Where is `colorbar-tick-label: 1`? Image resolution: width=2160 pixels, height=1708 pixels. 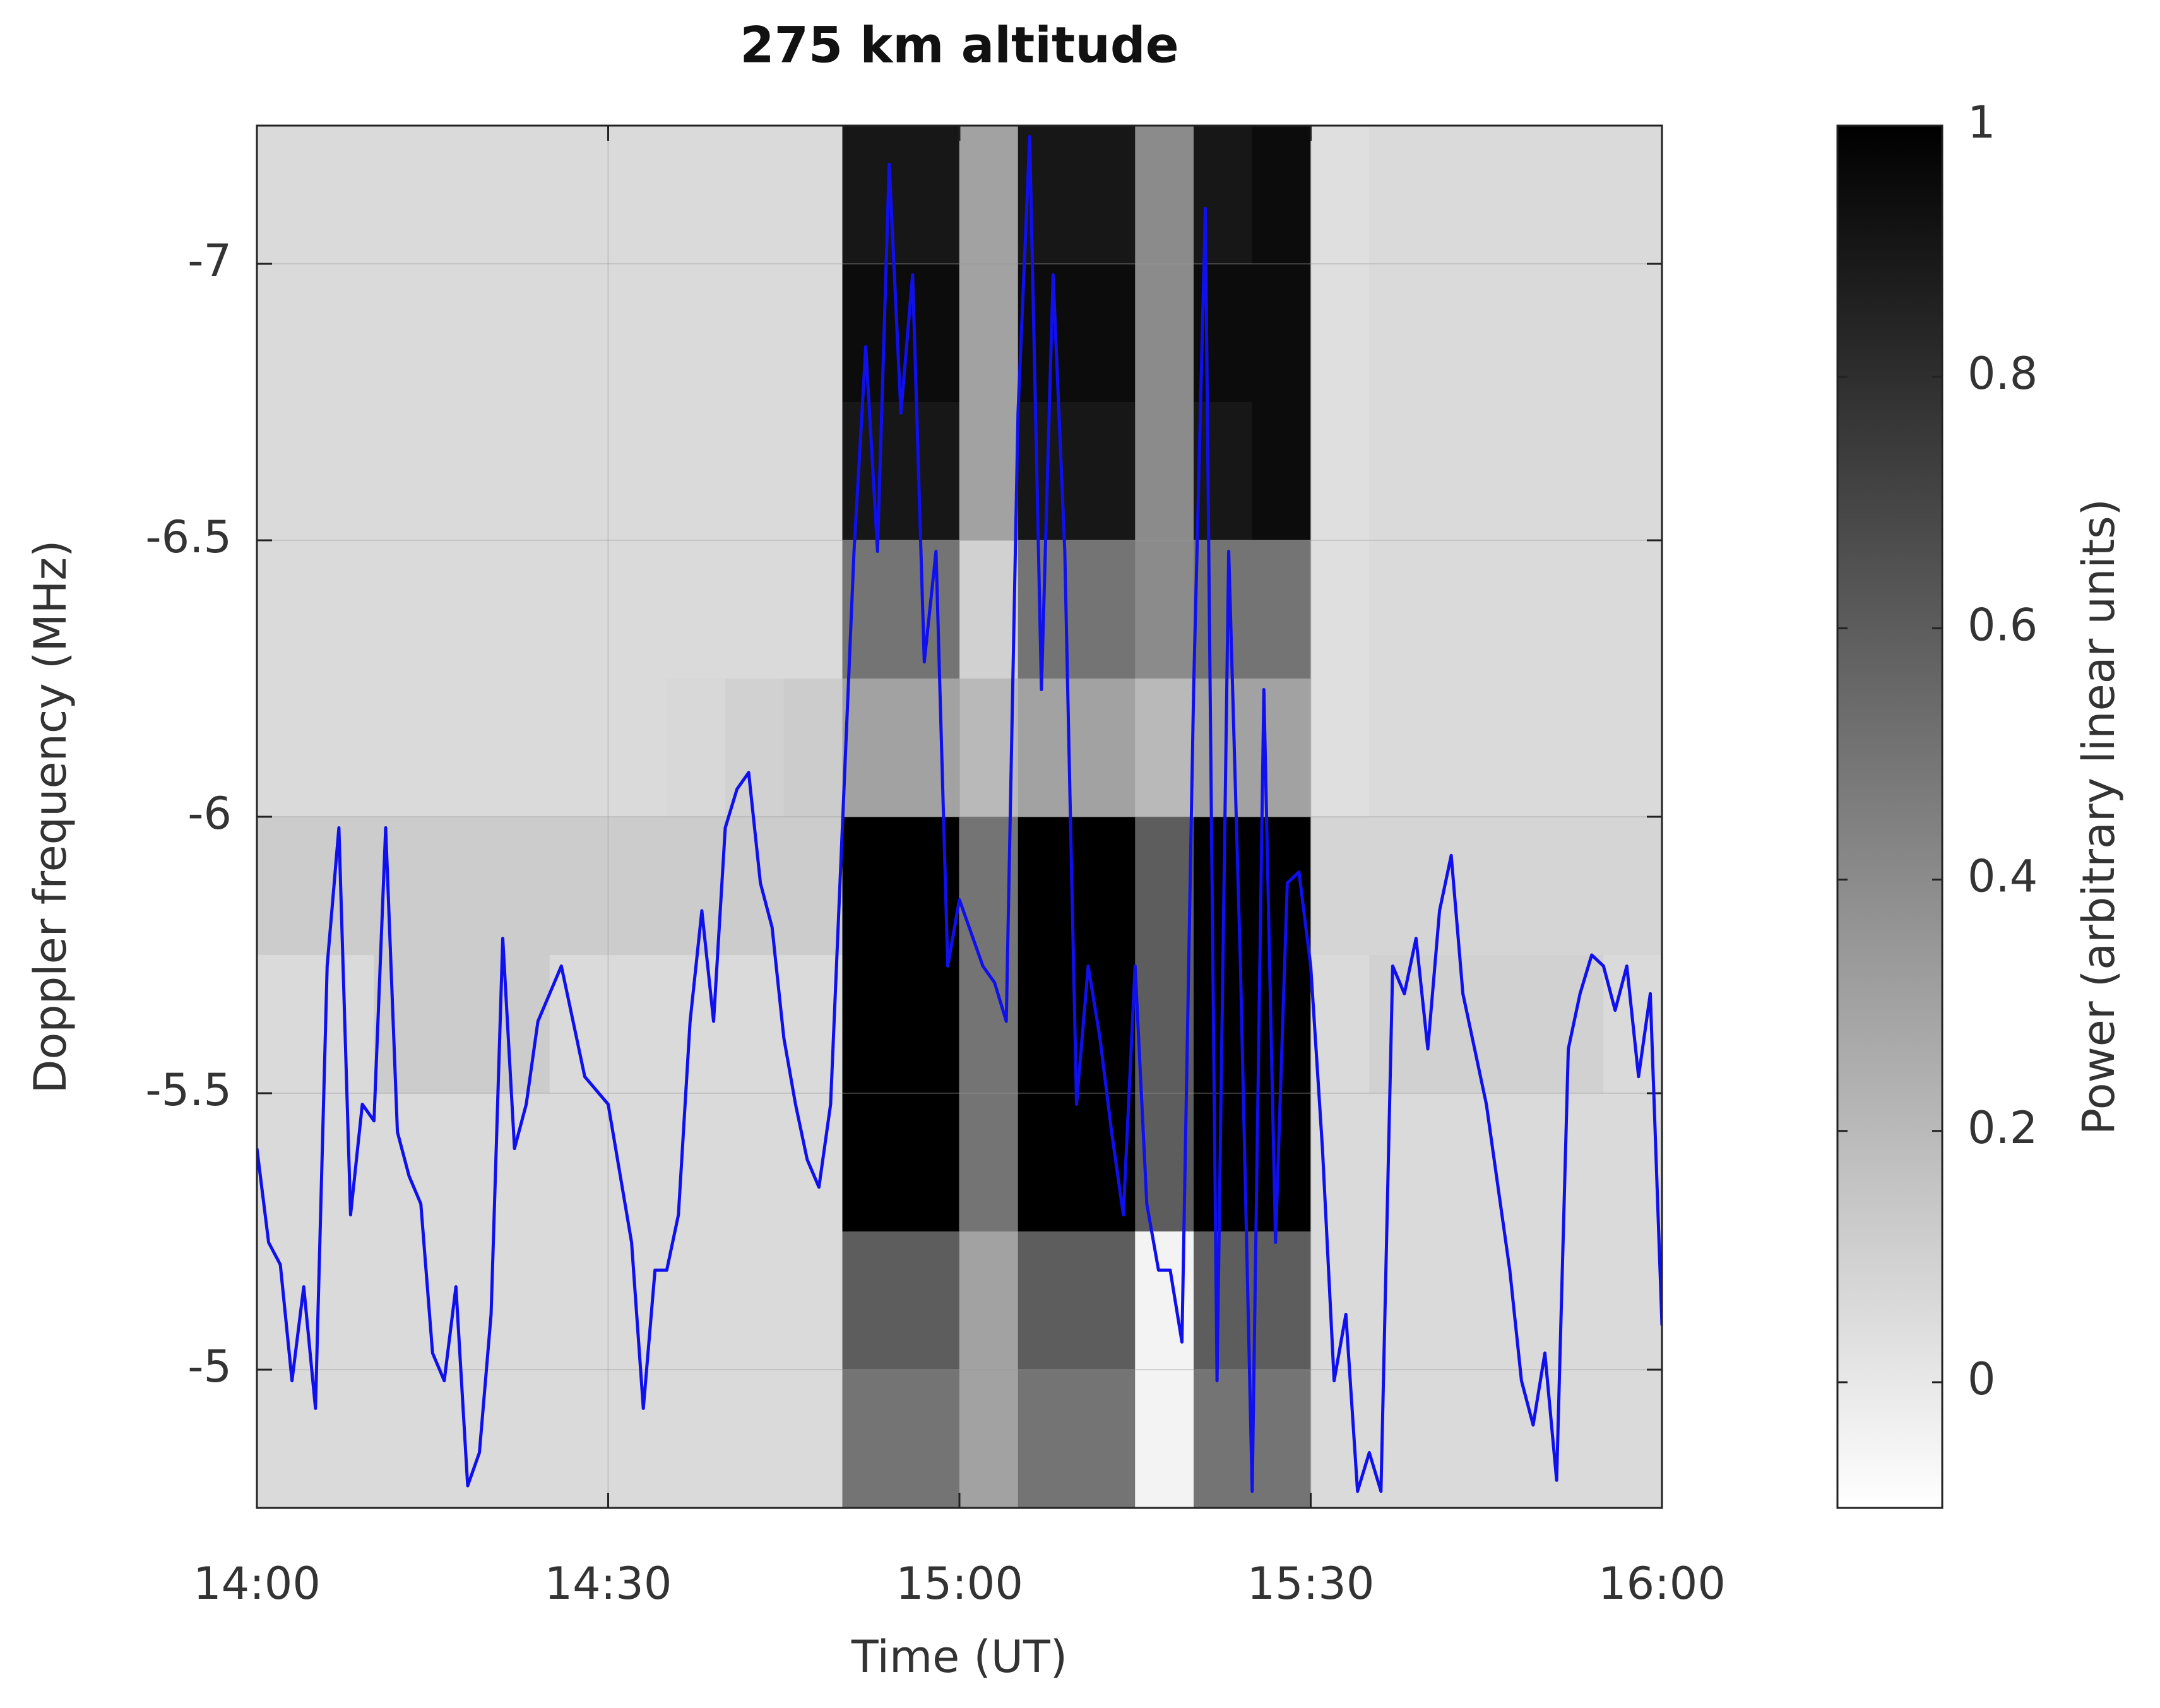 colorbar-tick-label: 1 is located at coordinates (1981, 123).